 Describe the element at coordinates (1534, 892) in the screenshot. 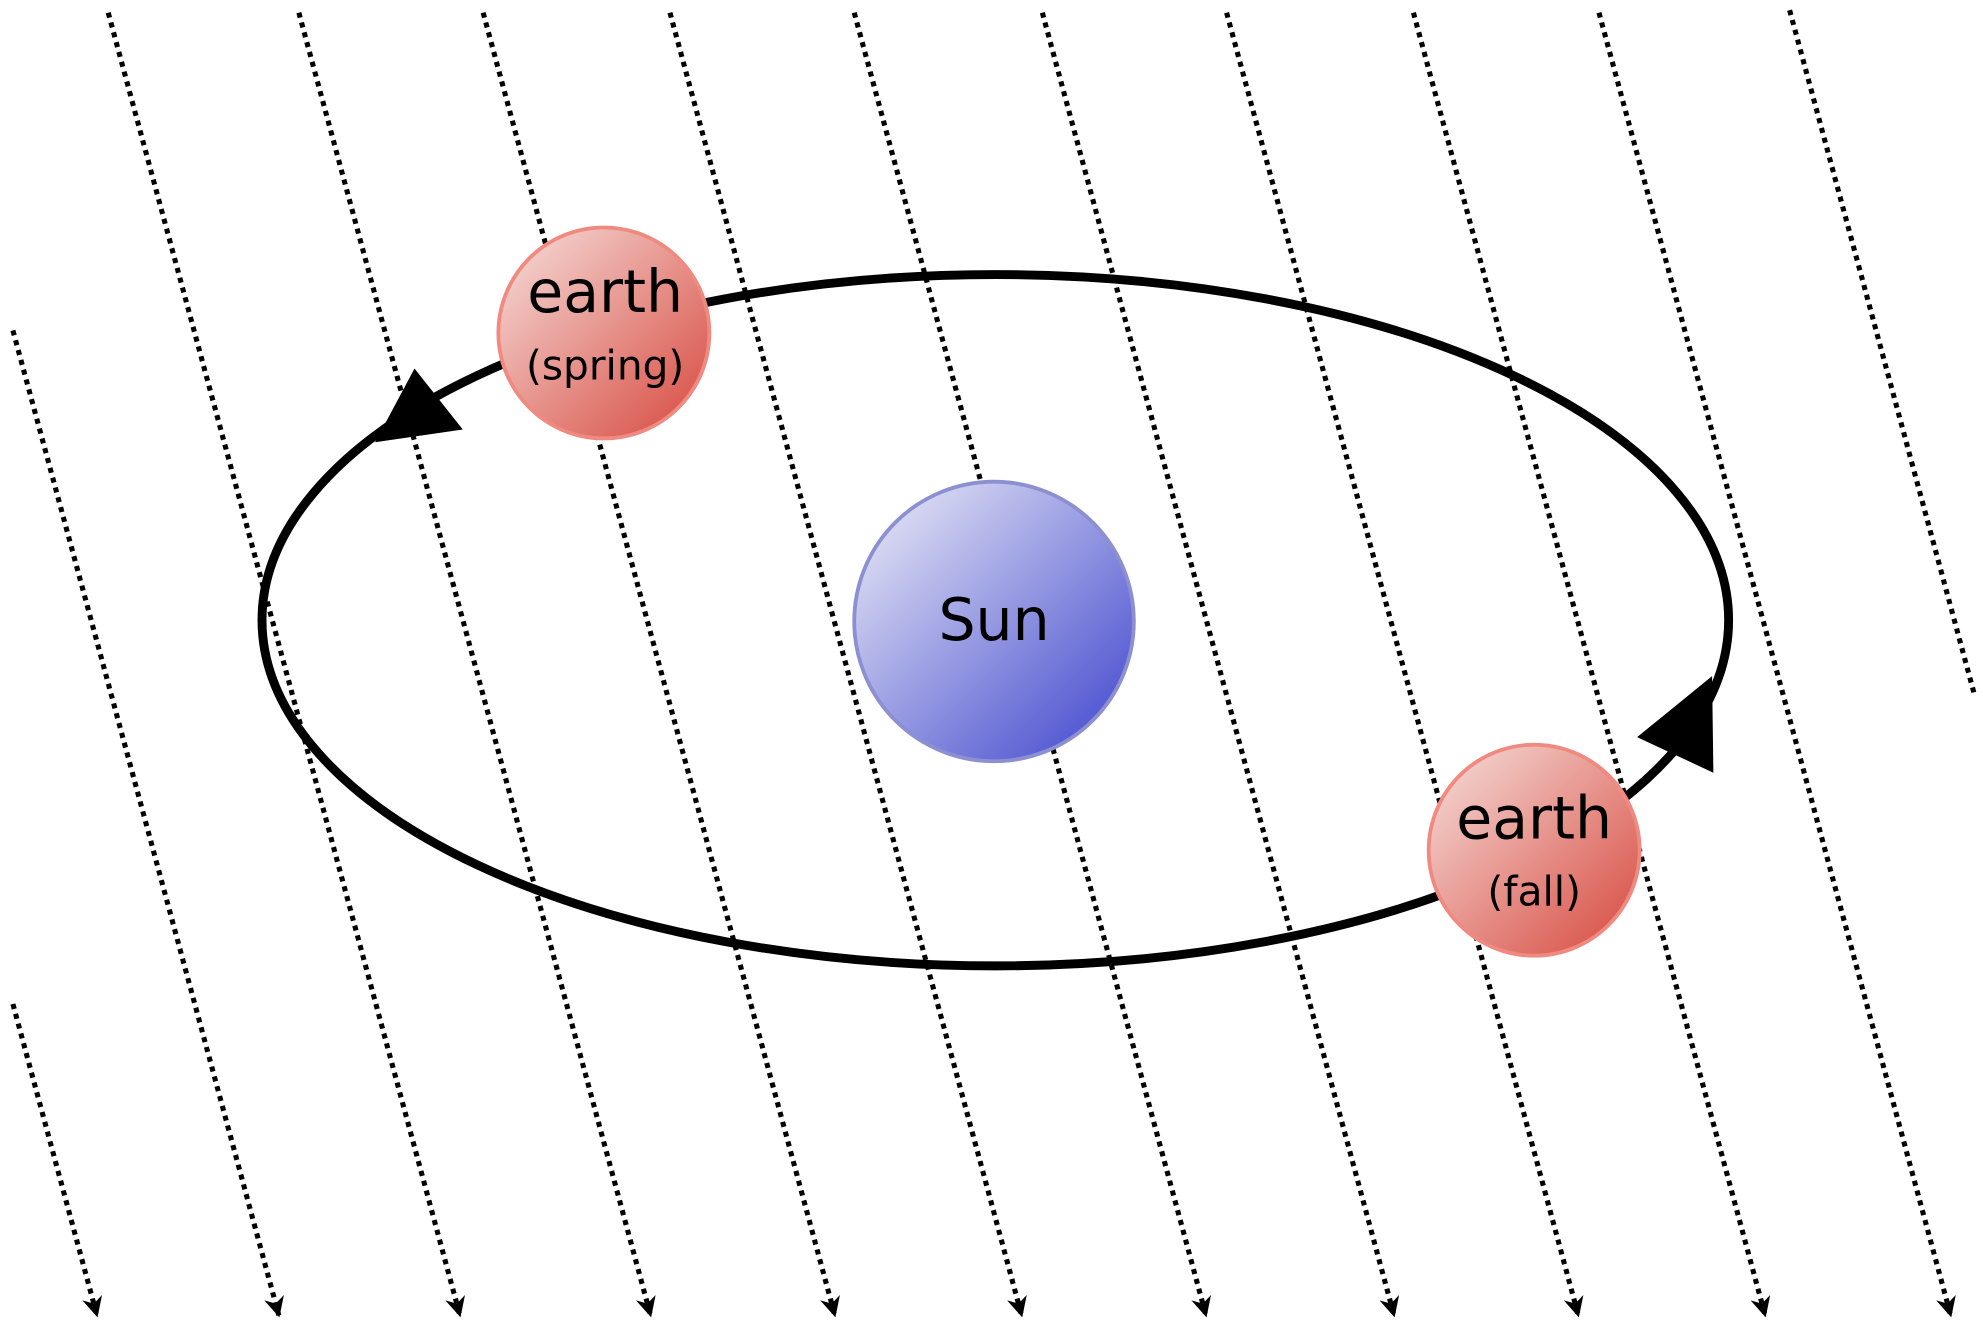

I see `season-label: (fall)` at that location.